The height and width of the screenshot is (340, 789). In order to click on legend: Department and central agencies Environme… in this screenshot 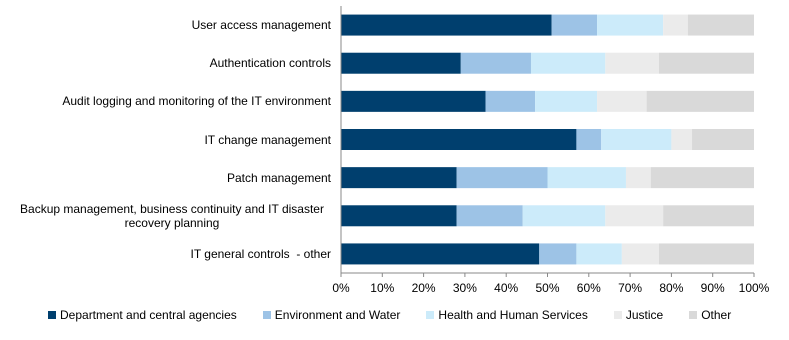, I will do `click(389, 315)`.